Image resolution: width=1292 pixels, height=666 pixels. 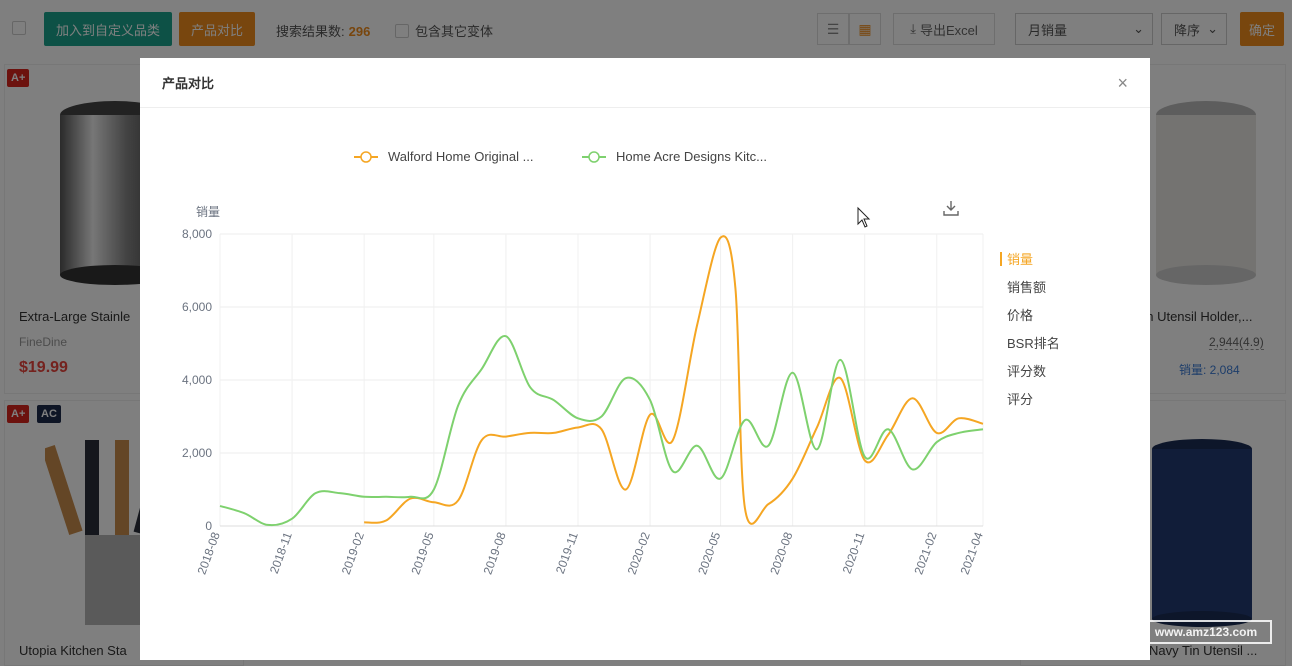 I want to click on x-tick-label: 2020-08, so click(x=781, y=553).